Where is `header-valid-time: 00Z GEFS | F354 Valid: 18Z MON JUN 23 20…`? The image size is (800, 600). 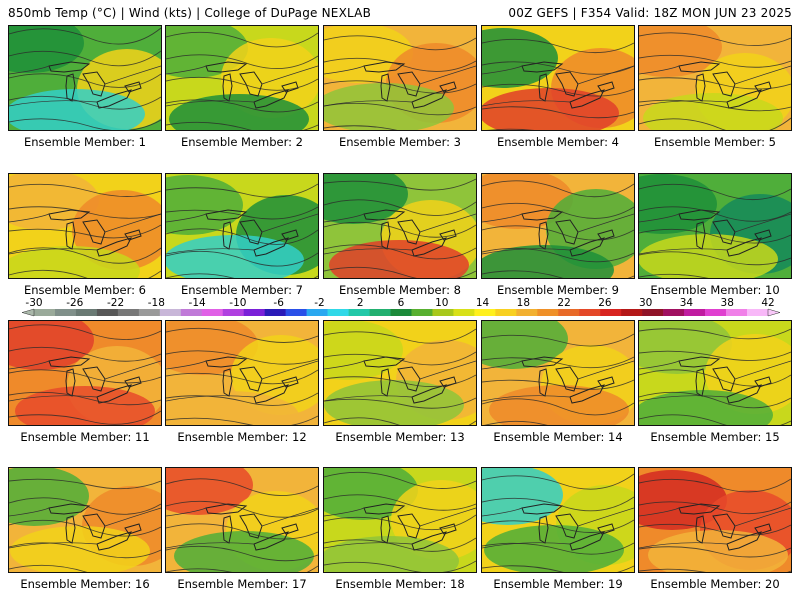 header-valid-time: 00Z GEFS | F354 Valid: 18Z MON JUN 23 20… is located at coordinates (650, 13).